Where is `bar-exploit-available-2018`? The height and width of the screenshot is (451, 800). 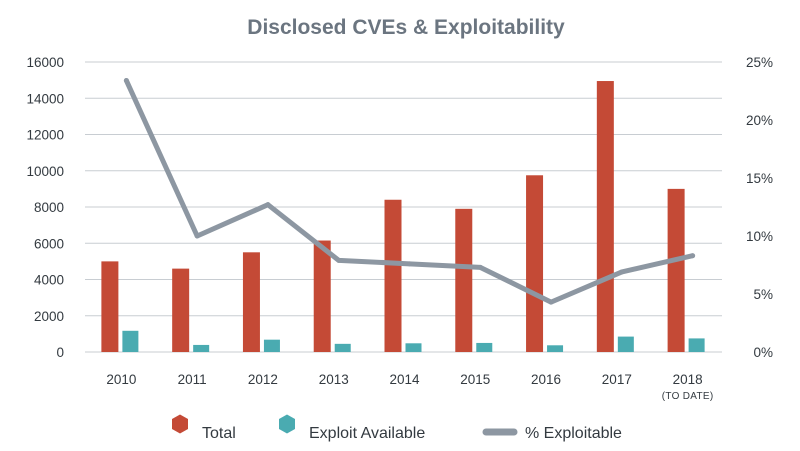 bar-exploit-available-2018 is located at coordinates (696, 345).